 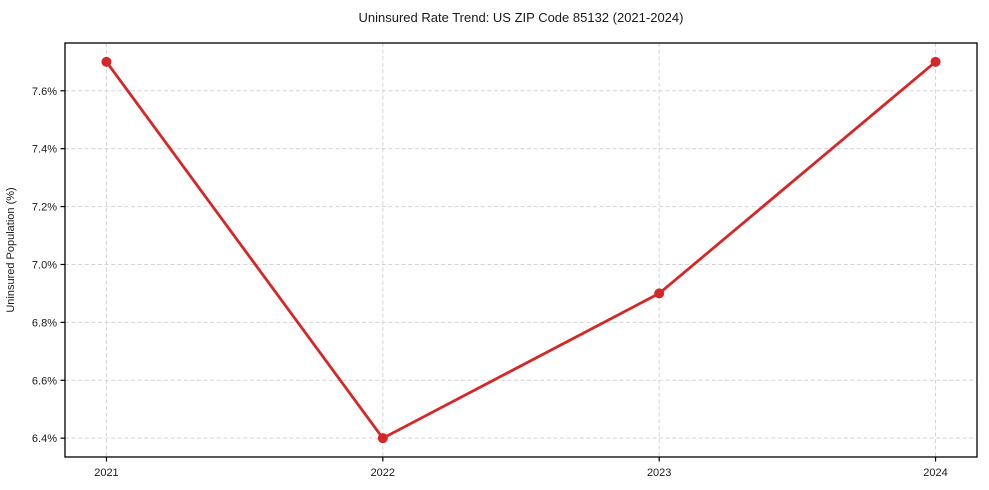 What do you see at coordinates (106, 473) in the screenshot?
I see `x-tick-label: 2021` at bounding box center [106, 473].